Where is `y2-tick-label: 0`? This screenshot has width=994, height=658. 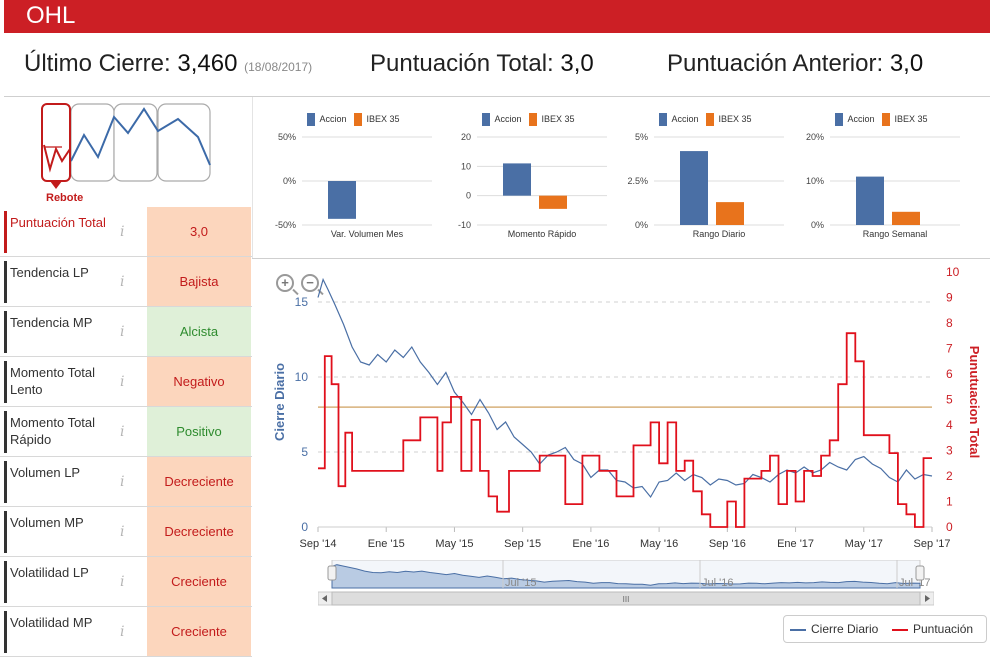
y2-tick-label: 0 is located at coordinates (949, 527).